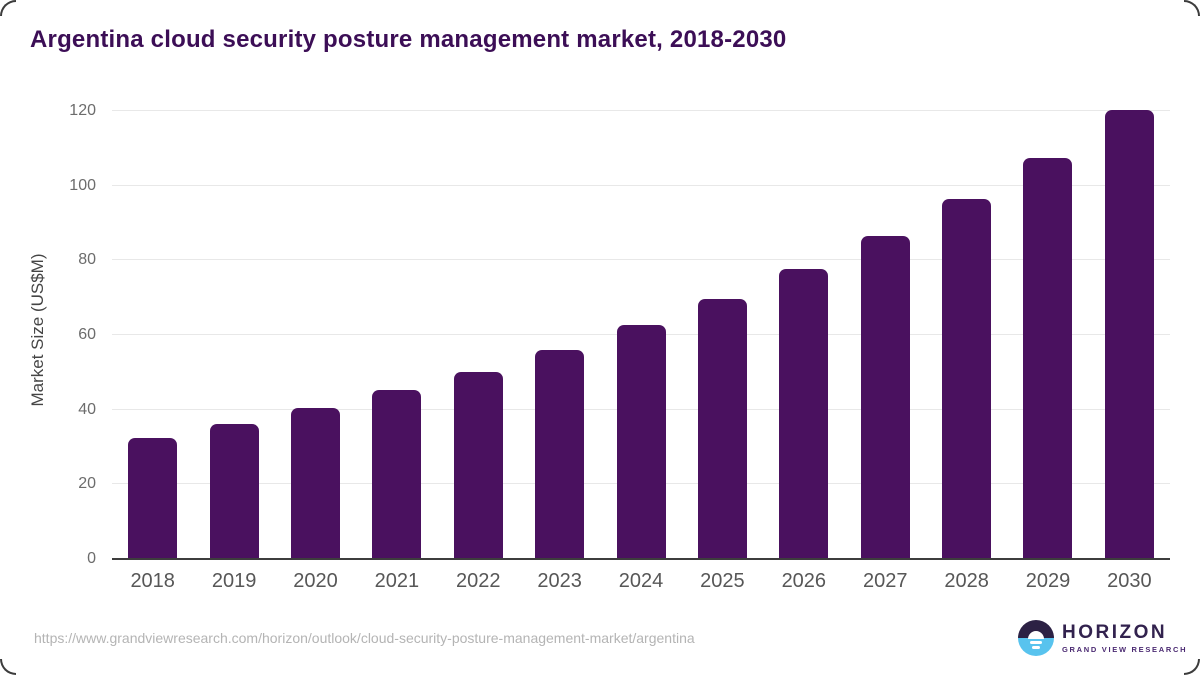 Image resolution: width=1200 pixels, height=675 pixels. I want to click on x-axis-label: 2022, so click(478, 581).